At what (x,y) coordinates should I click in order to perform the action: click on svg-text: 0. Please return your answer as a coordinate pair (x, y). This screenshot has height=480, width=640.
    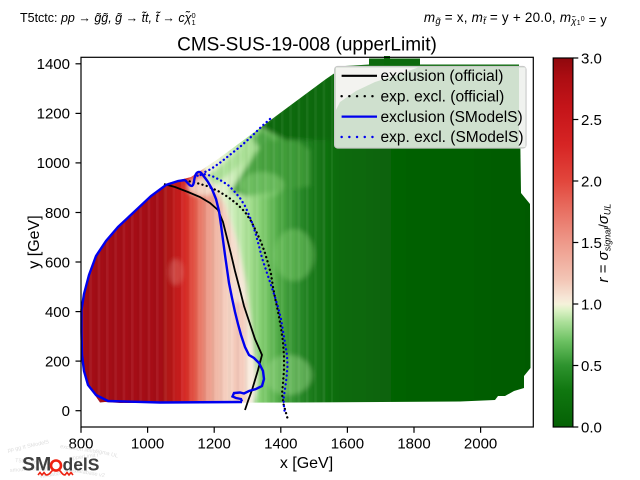
    Looking at the image, I should click on (66, 411).